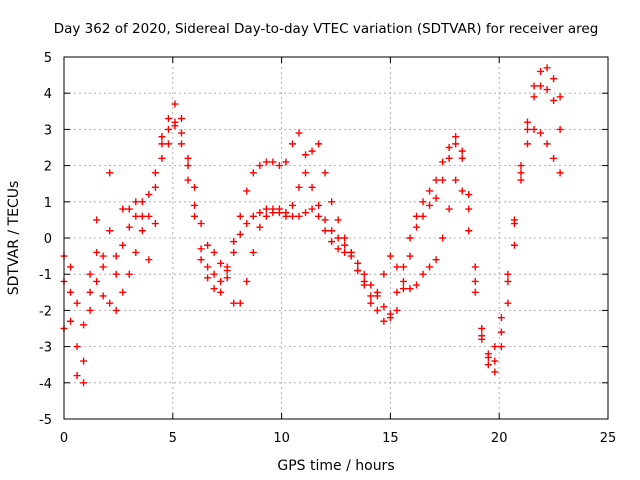 The height and width of the screenshot is (480, 640). I want to click on y-tick-label: 1, so click(48, 203).